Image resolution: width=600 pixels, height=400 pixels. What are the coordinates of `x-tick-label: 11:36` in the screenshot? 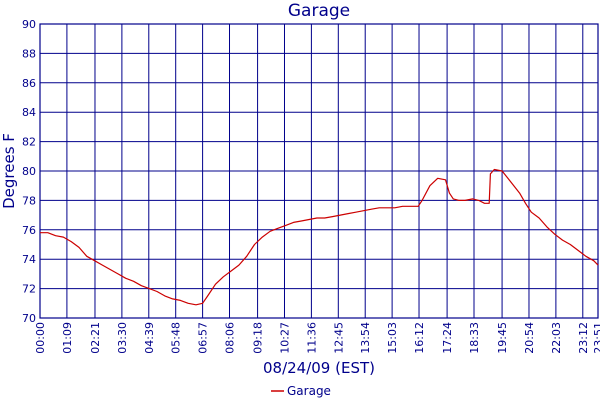 It's located at (311, 338).